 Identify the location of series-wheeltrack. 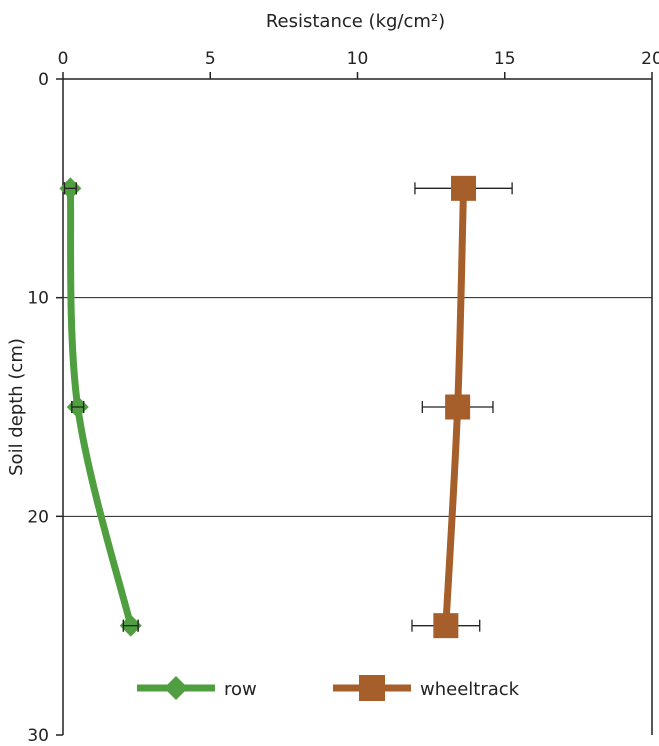
(462, 407).